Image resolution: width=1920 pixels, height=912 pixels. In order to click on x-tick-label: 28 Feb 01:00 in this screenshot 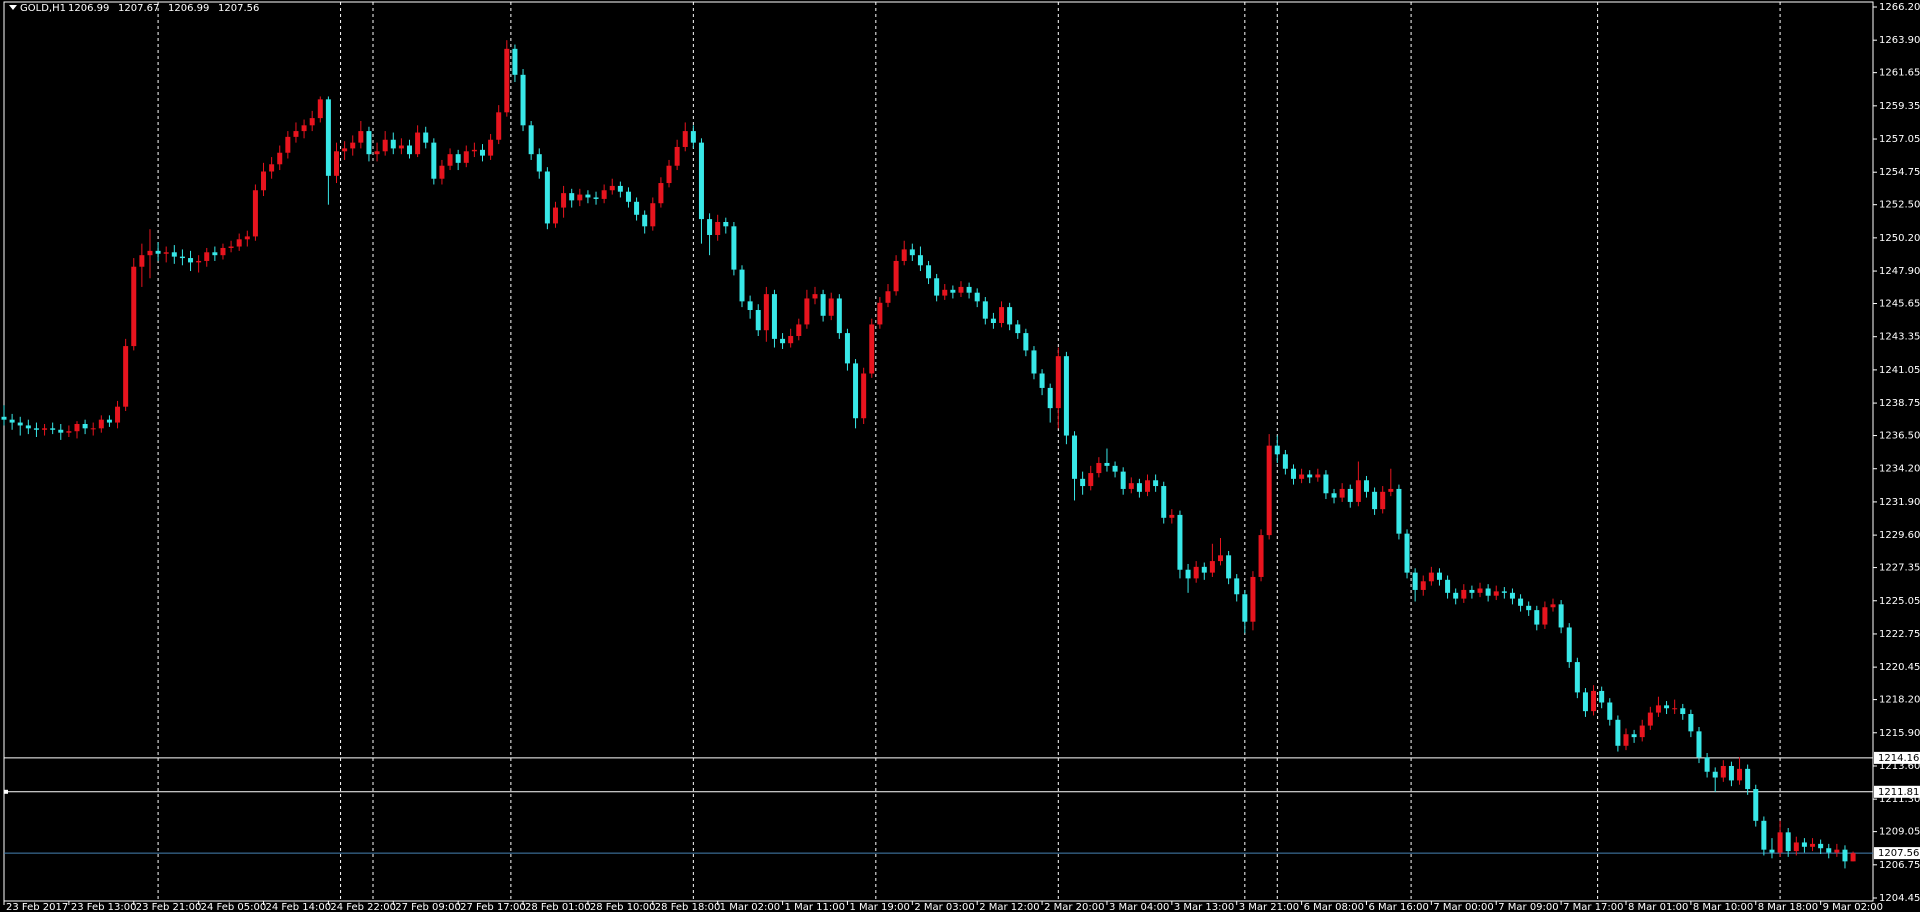, I will do `click(558, 907)`.